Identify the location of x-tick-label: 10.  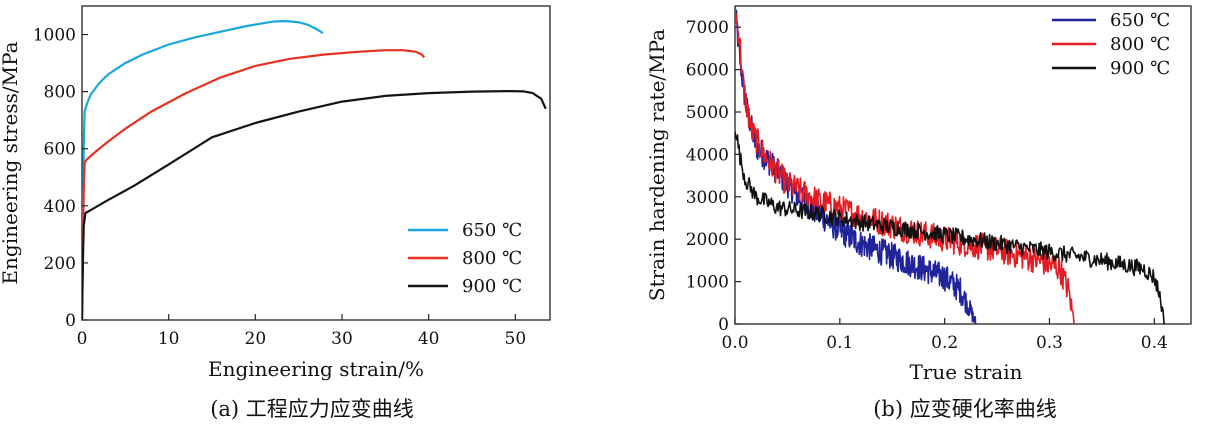
(169, 339).